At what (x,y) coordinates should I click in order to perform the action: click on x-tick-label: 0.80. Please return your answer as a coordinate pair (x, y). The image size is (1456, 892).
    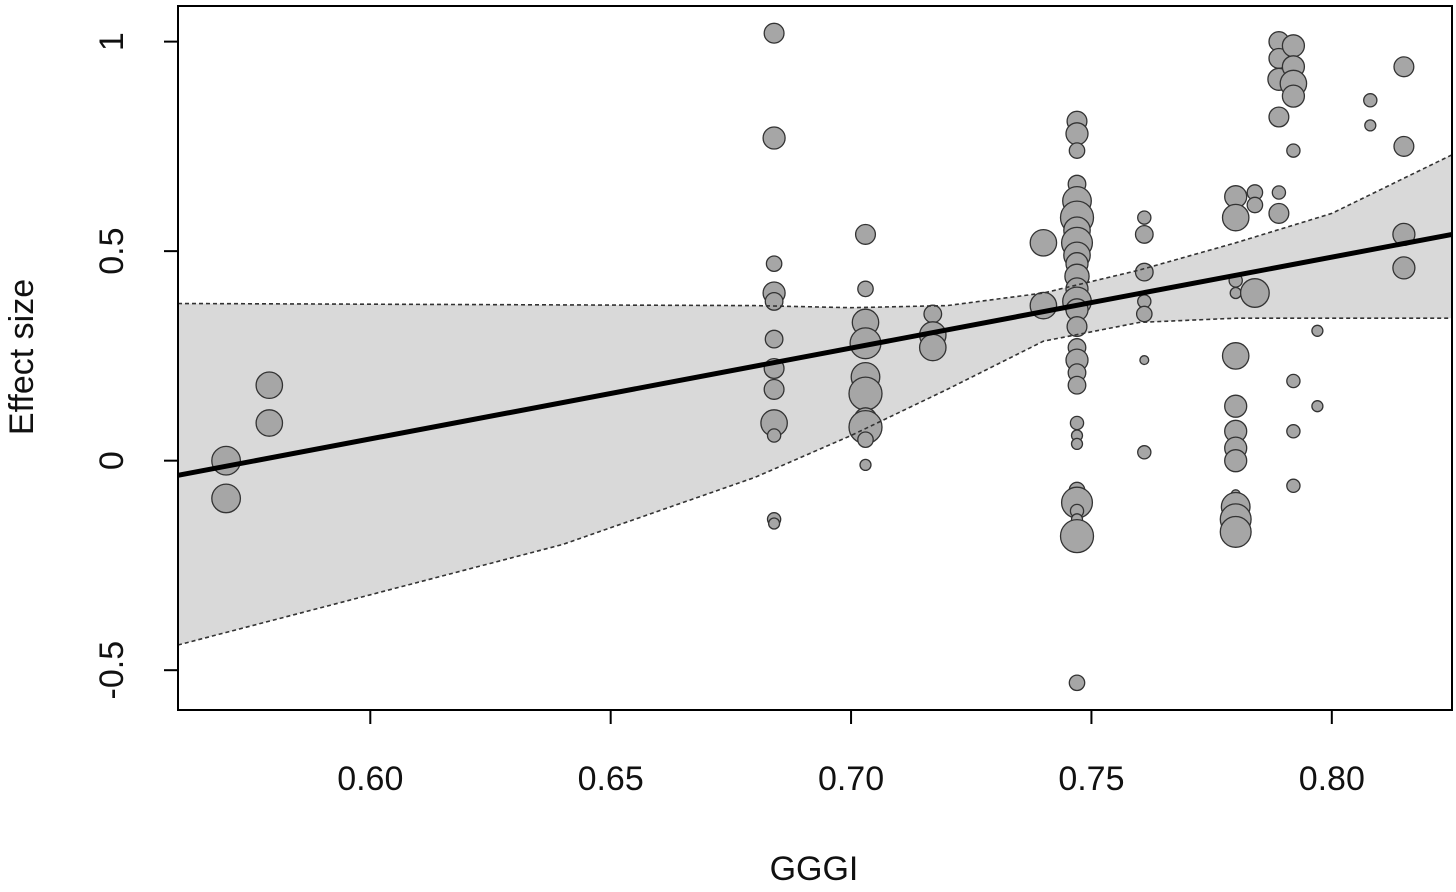
    Looking at the image, I should click on (1332, 779).